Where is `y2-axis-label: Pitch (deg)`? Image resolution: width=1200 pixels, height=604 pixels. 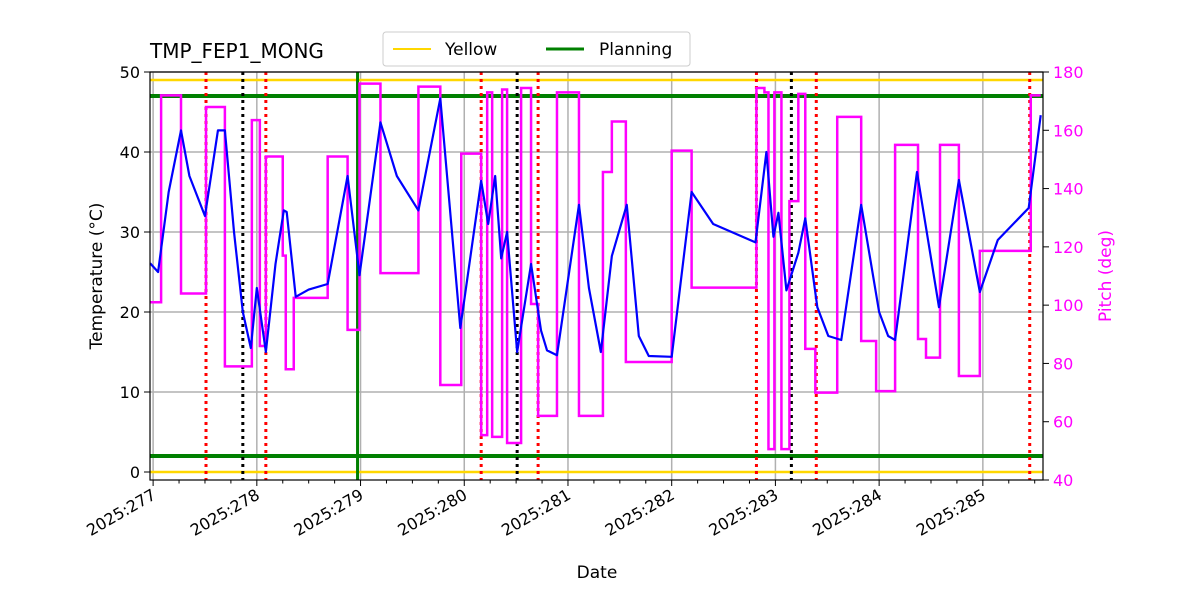
y2-axis-label: Pitch (deg) is located at coordinates (1106, 276).